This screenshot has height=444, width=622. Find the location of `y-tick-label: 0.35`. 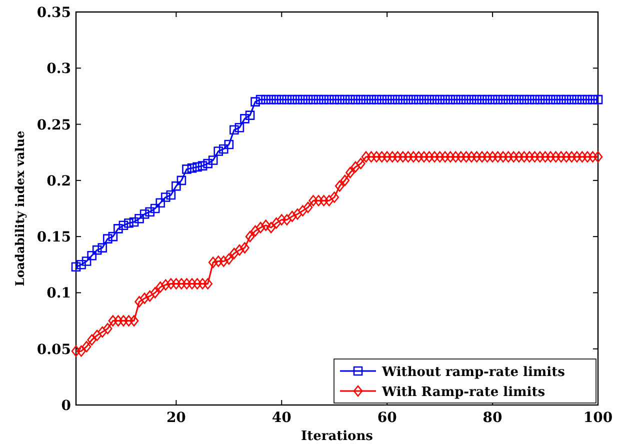

y-tick-label: 0.35 is located at coordinates (53, 13).